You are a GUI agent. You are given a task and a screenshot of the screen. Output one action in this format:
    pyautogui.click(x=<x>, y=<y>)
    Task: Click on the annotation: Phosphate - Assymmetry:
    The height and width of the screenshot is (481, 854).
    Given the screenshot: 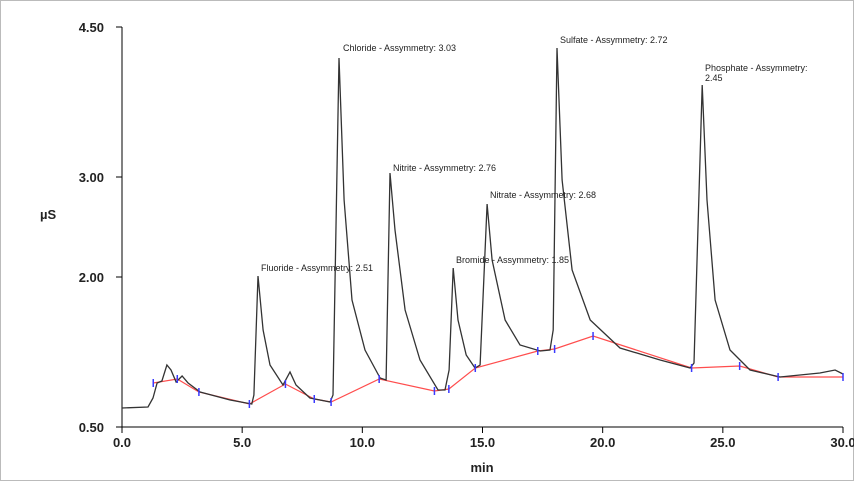 What is the action you would take?
    pyautogui.click(x=756, y=68)
    